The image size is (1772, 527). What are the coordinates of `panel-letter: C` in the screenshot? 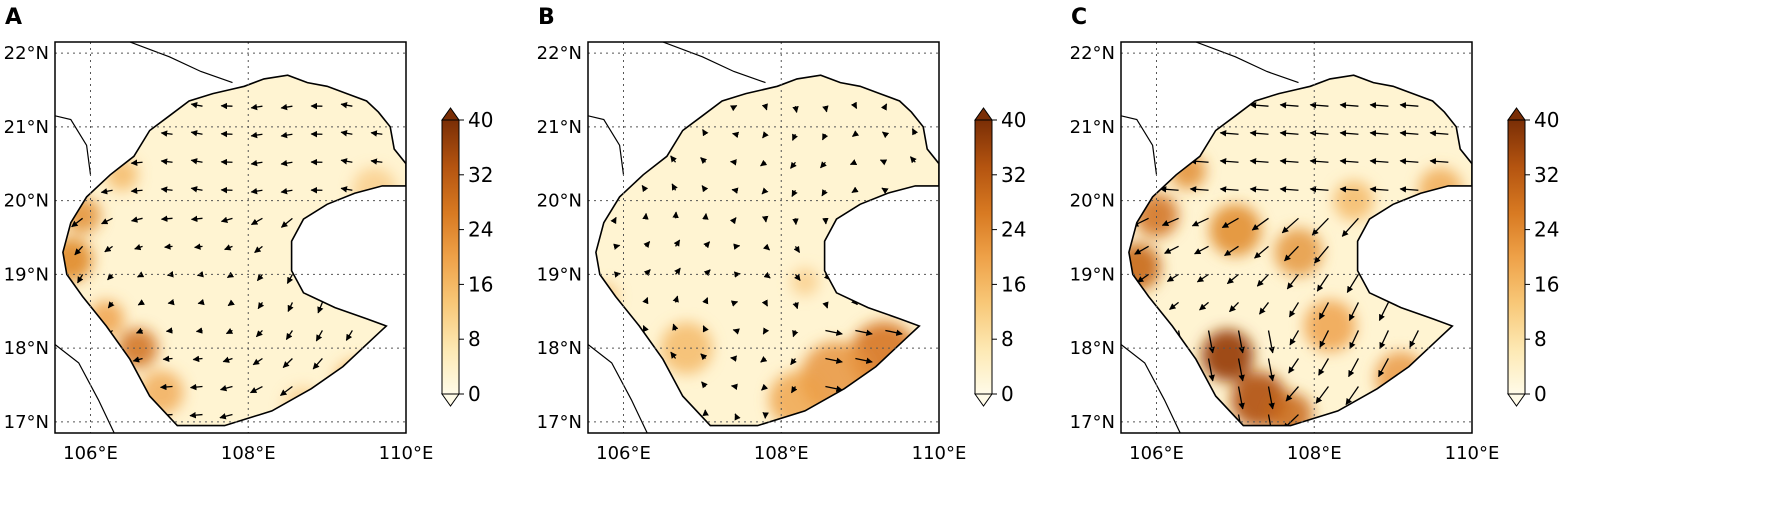 It's located at (1079, 17).